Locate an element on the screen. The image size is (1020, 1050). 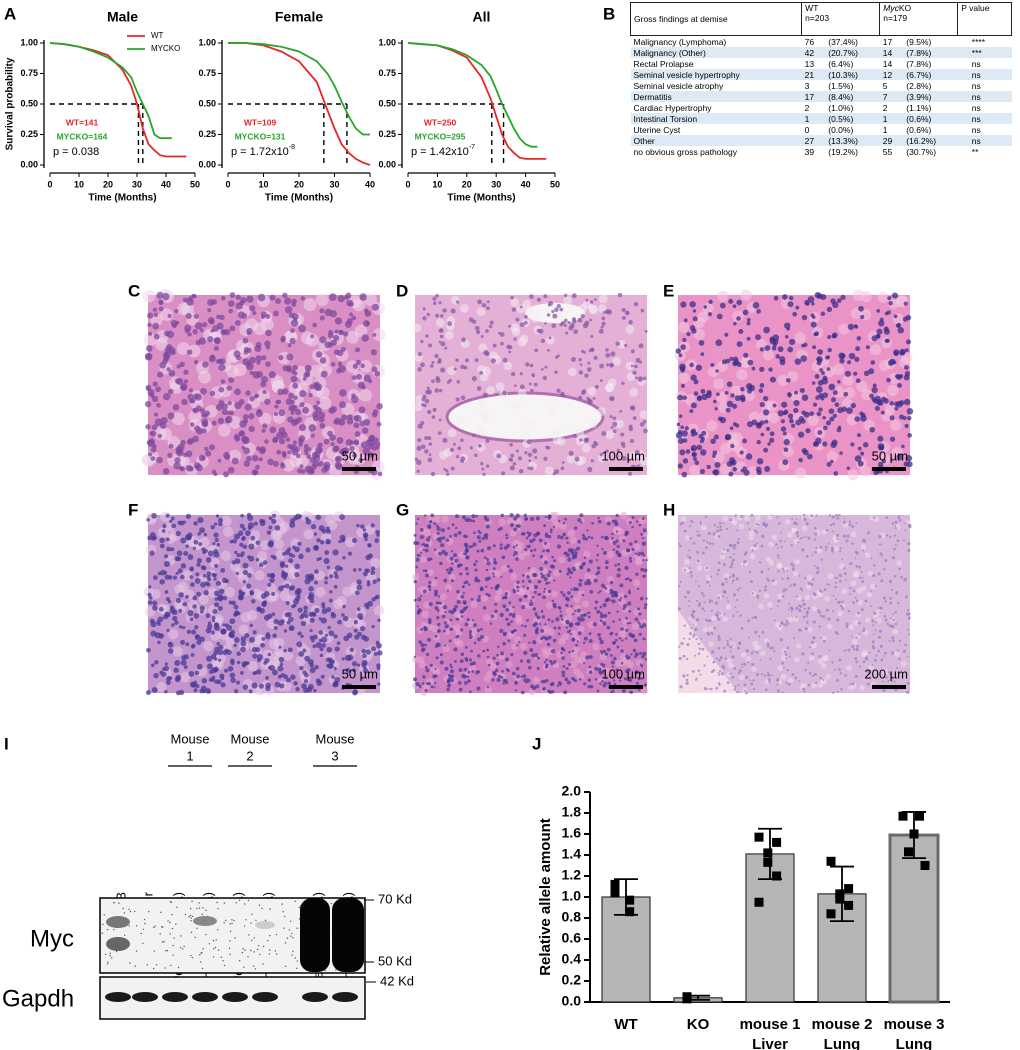
p-value: p = 1.72x10-8 is located at coordinates (263, 151).